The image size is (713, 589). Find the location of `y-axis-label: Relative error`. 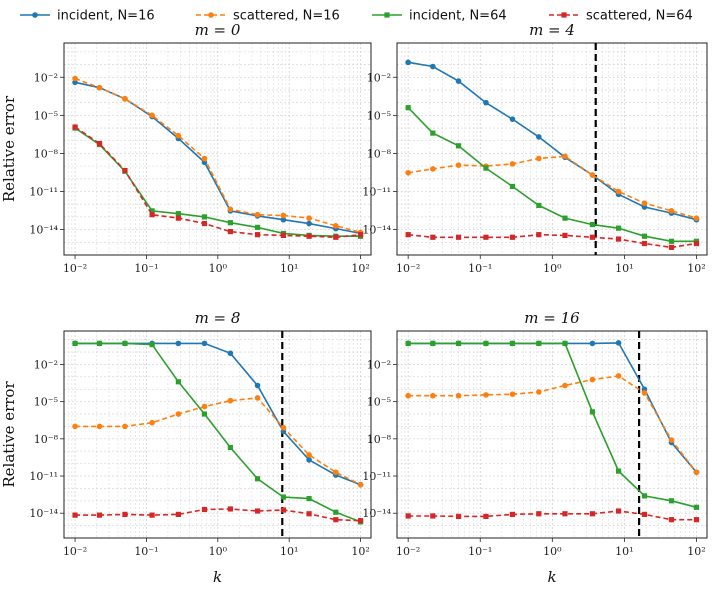

y-axis-label: Relative error is located at coordinates (9, 434).